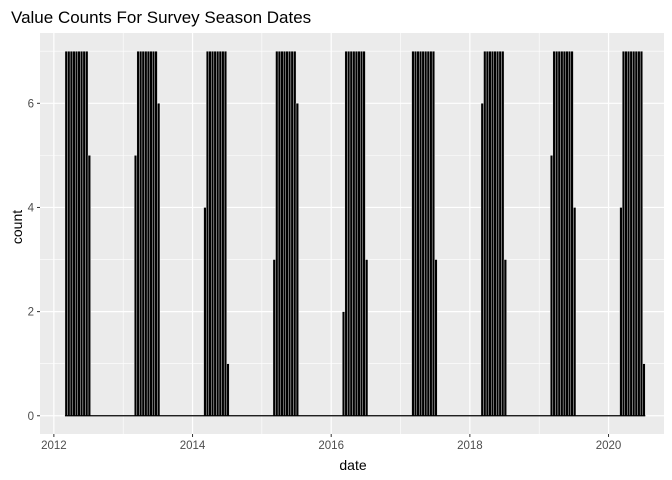  I want to click on x-tick-label: 2012, so click(54, 446).